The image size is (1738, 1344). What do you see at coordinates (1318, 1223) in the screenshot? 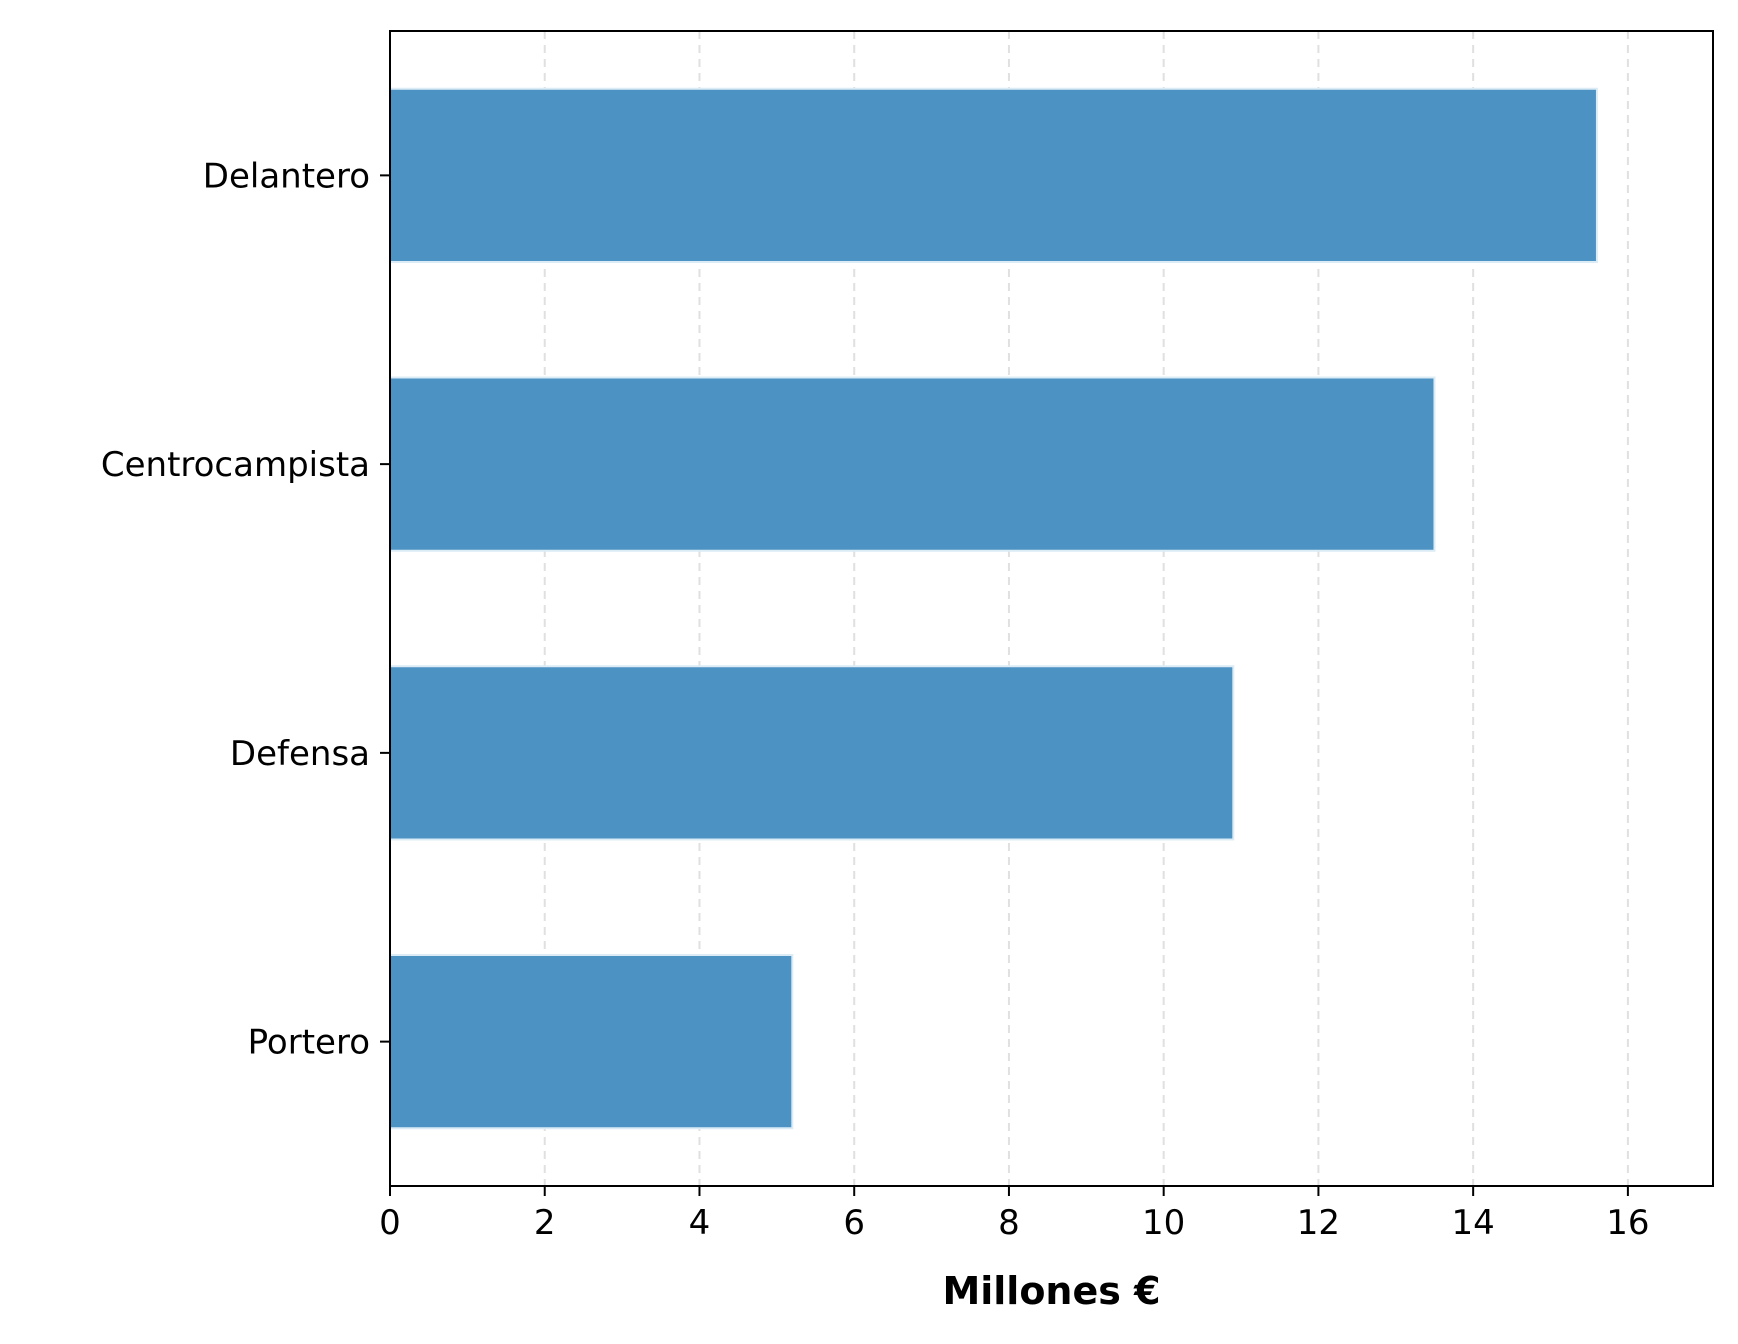
I see `x-tick-label: 12` at bounding box center [1318, 1223].